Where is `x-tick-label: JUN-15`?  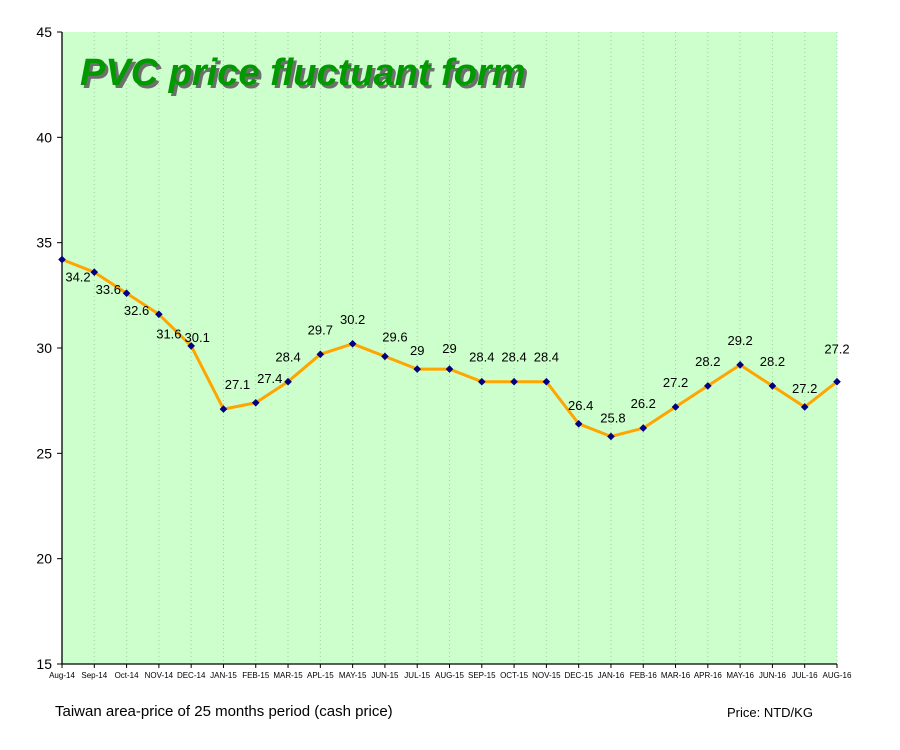 x-tick-label: JUN-15 is located at coordinates (385, 675).